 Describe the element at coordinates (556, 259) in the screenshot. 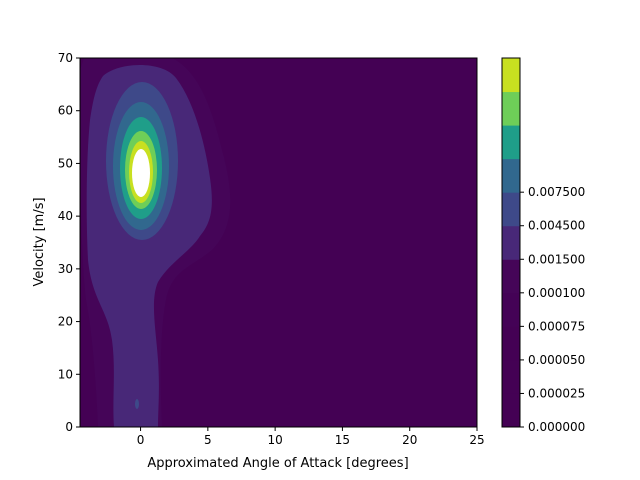

I see `colorbar-tick-label: 0.001500` at that location.